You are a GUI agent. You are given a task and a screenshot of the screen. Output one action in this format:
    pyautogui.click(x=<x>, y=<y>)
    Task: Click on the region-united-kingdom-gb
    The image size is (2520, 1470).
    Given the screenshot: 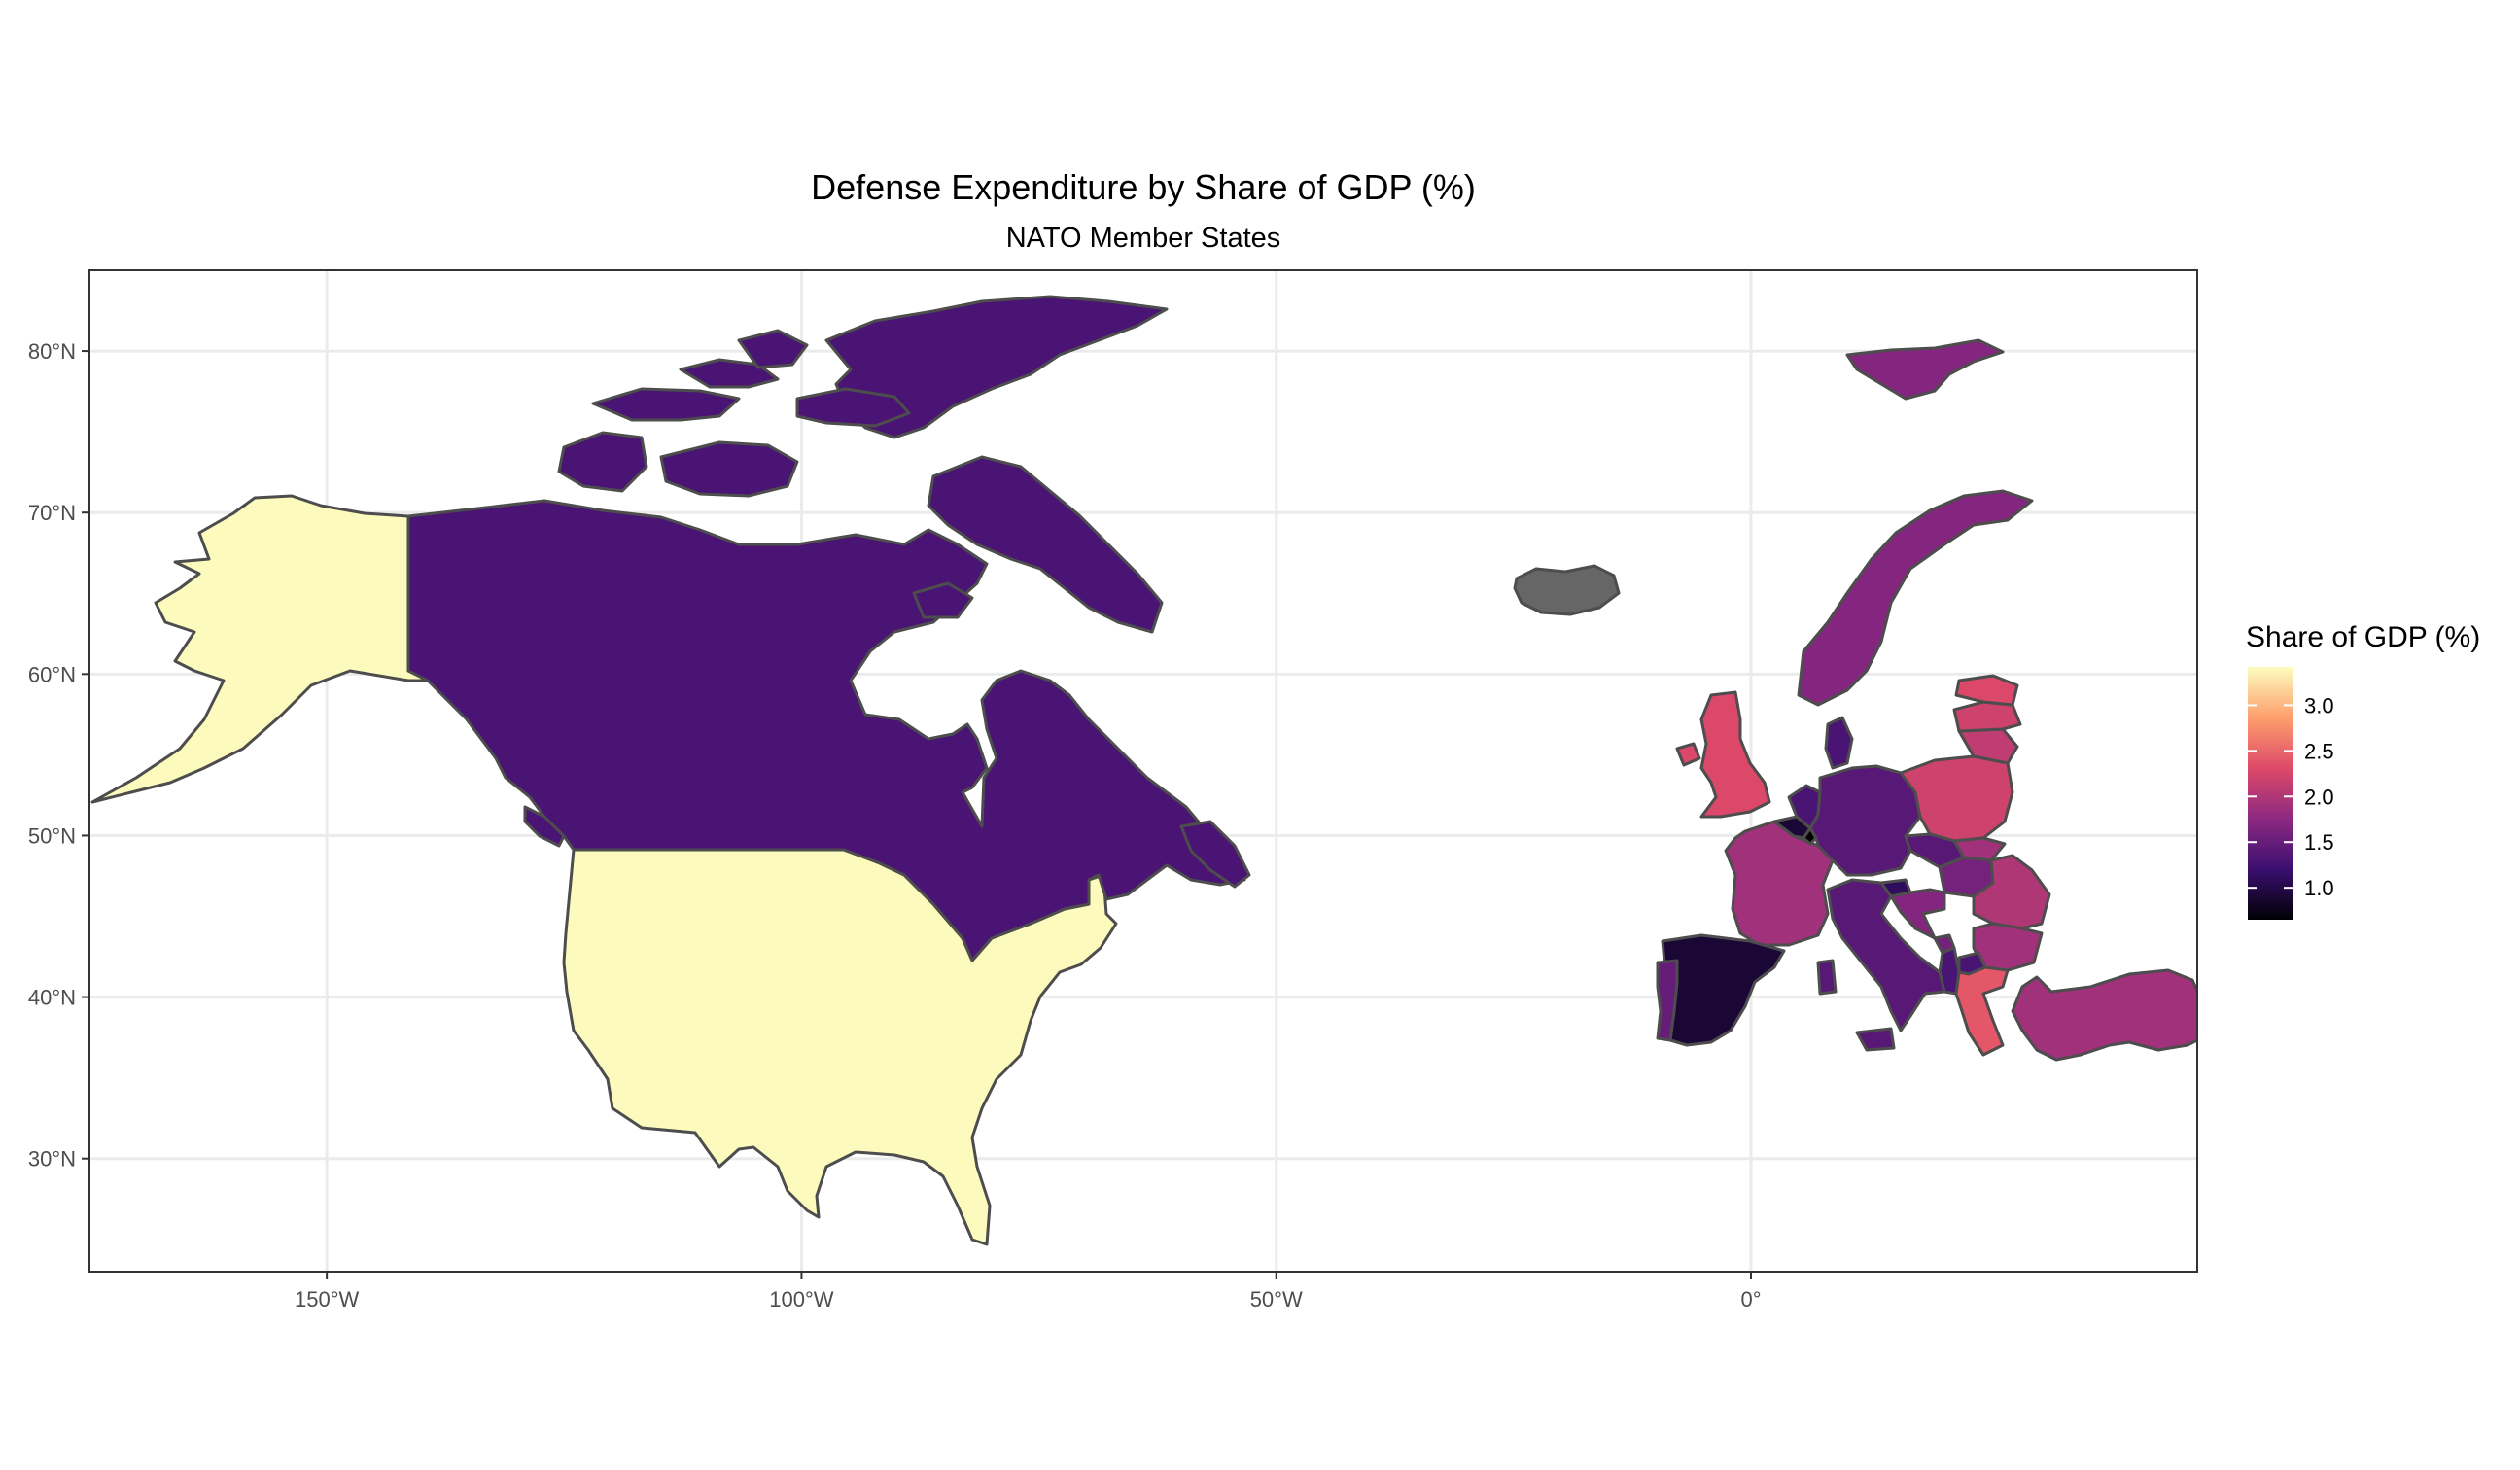 What is the action you would take?
    pyautogui.click(x=1735, y=754)
    